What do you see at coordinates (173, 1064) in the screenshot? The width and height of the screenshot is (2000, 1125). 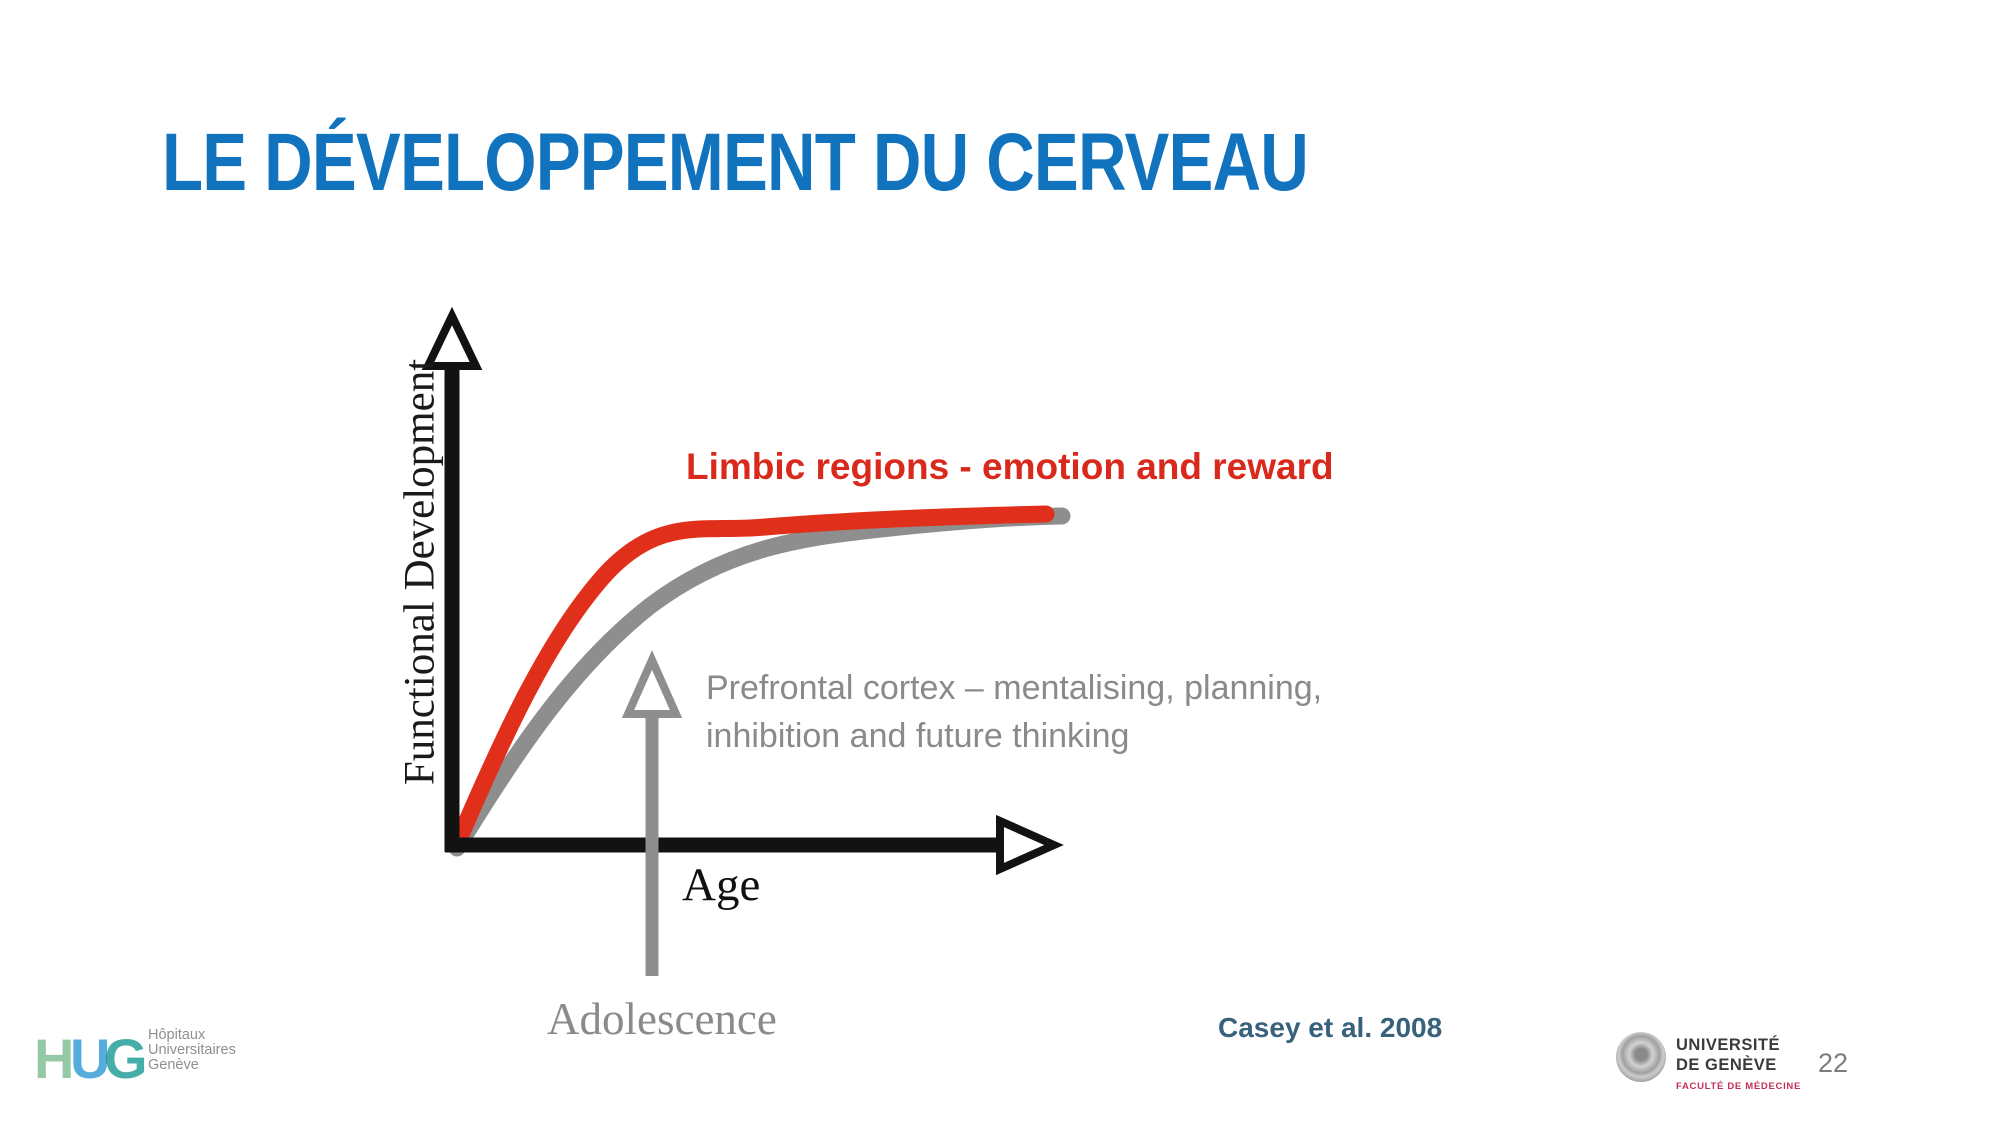 I see `hug-text-line3: Genève` at bounding box center [173, 1064].